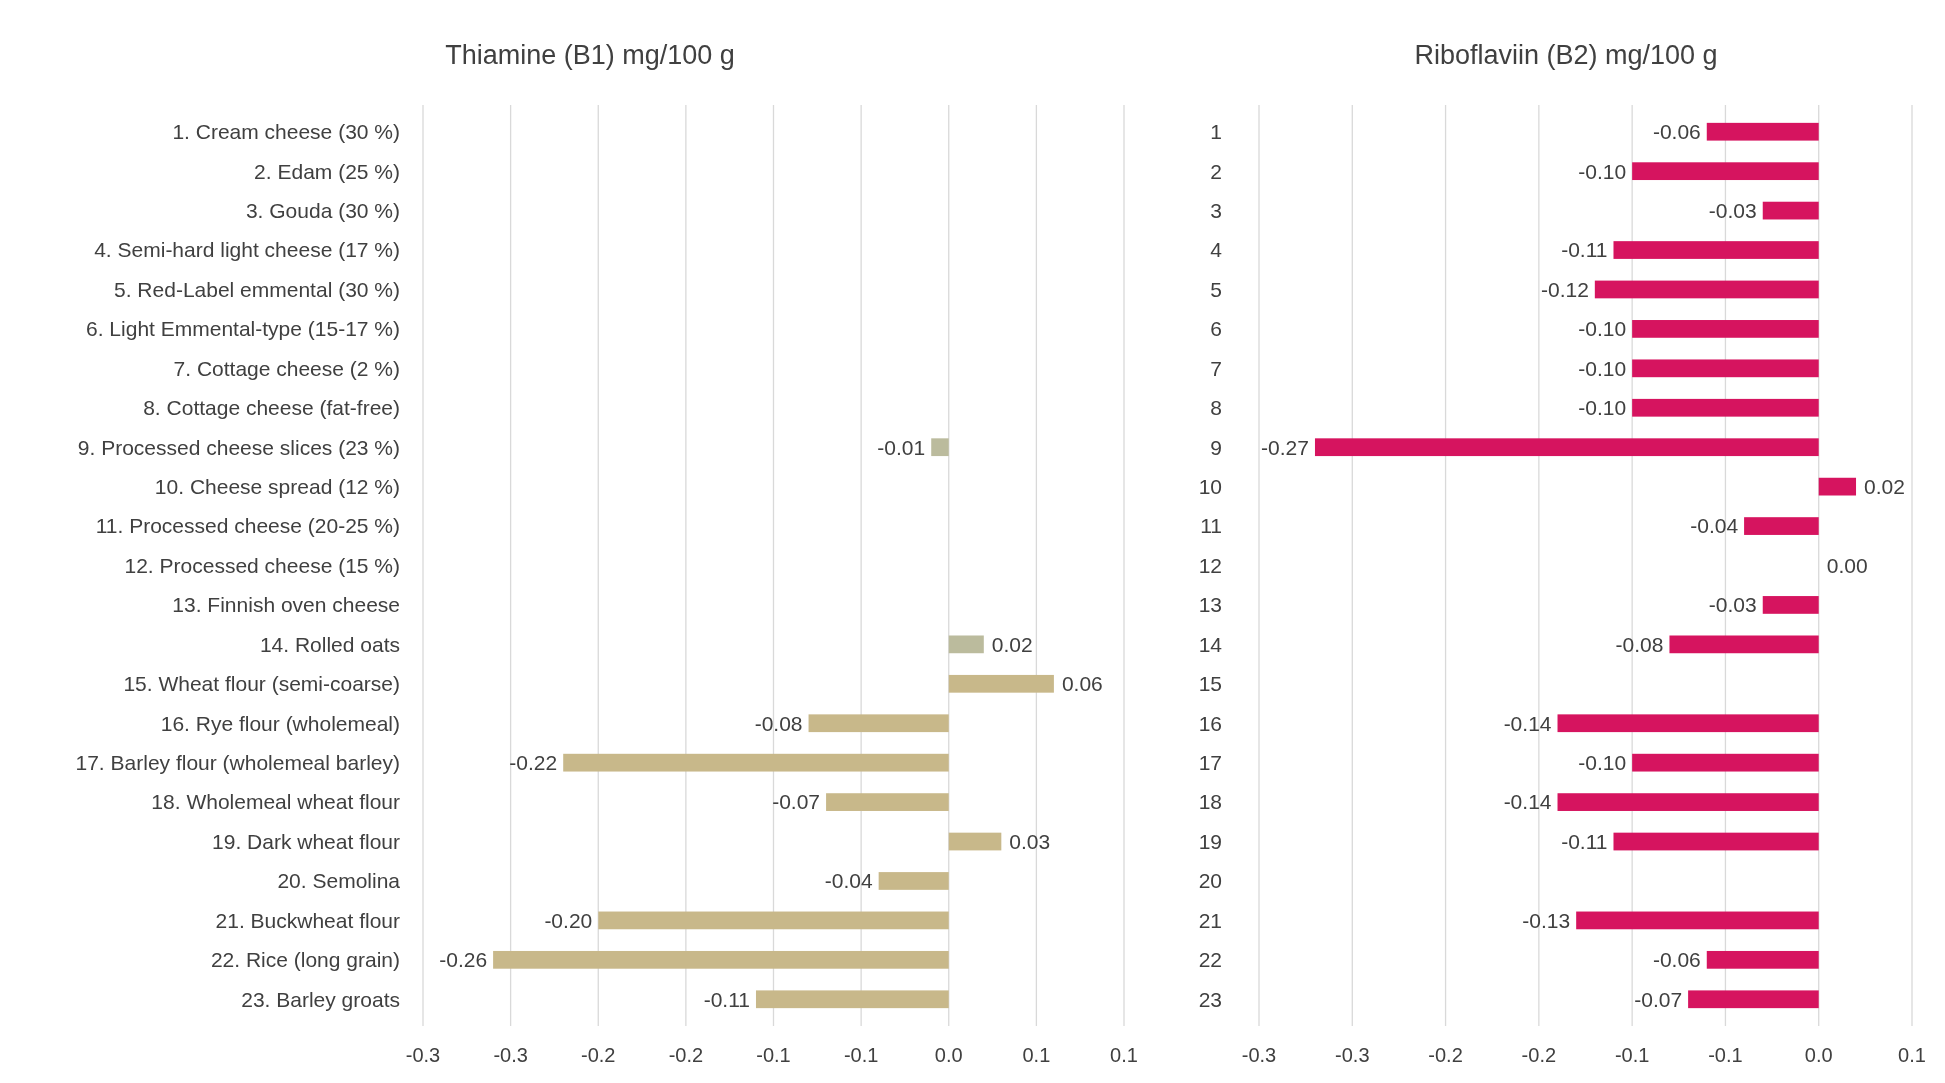 This screenshot has height=1083, width=1945. Describe the element at coordinates (1216, 132) in the screenshot. I see `y-tick-label: 1` at that location.